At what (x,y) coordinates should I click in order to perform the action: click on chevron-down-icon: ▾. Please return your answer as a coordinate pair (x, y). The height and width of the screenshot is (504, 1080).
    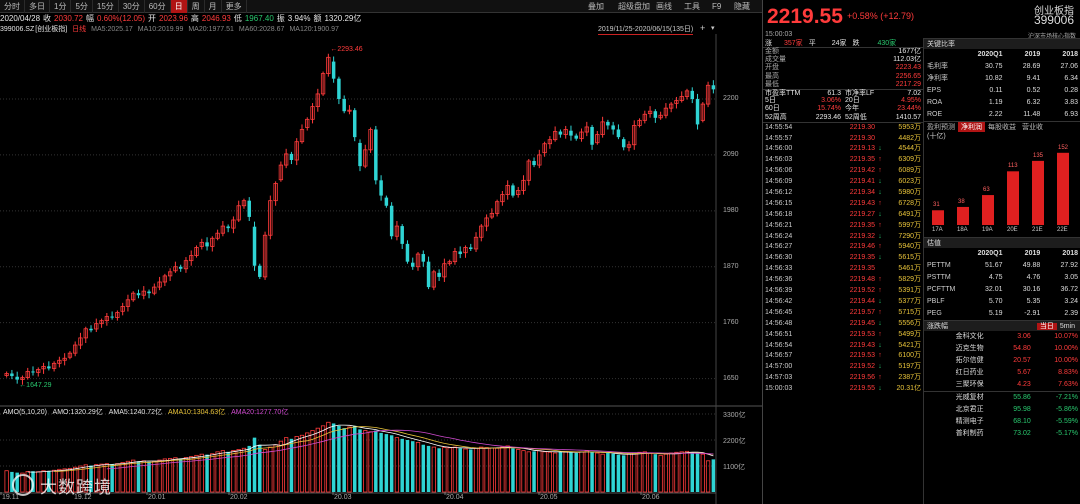
    Looking at the image, I should click on (713, 28).